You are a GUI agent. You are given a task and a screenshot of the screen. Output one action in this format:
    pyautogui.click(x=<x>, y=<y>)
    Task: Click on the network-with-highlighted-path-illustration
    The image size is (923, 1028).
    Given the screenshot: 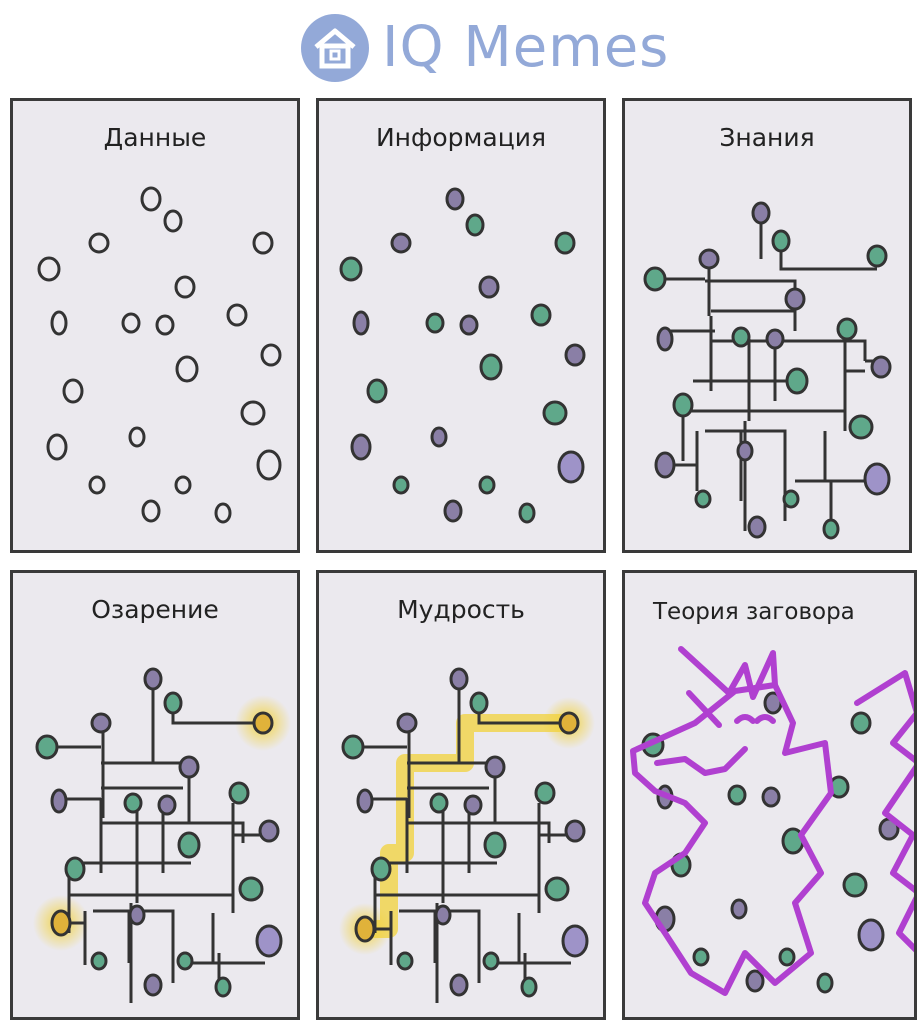 What is the action you would take?
    pyautogui.click(x=467, y=835)
    